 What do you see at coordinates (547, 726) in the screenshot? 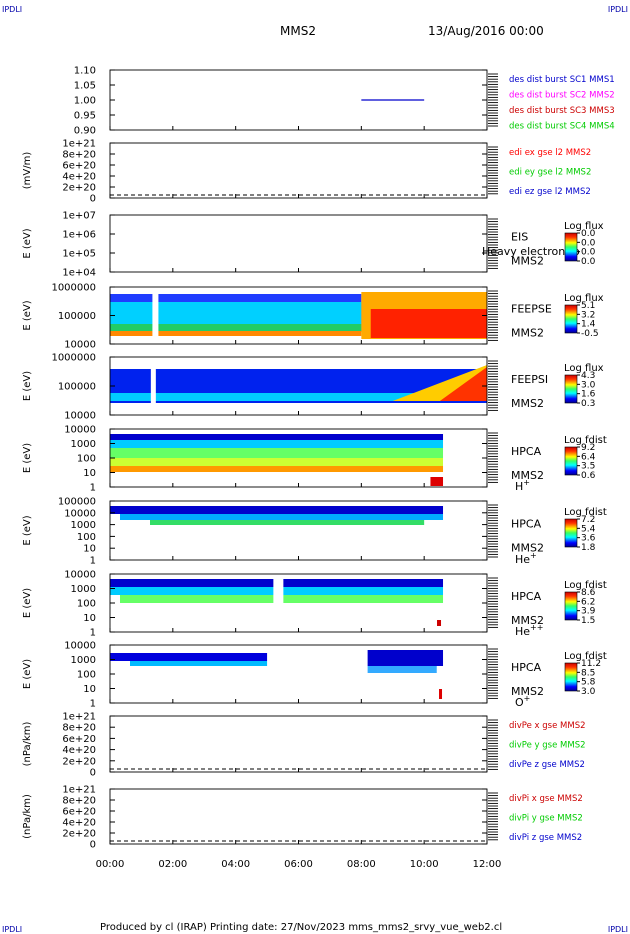
I see `legend-entry: divPe x gse MMS2` at bounding box center [547, 726].